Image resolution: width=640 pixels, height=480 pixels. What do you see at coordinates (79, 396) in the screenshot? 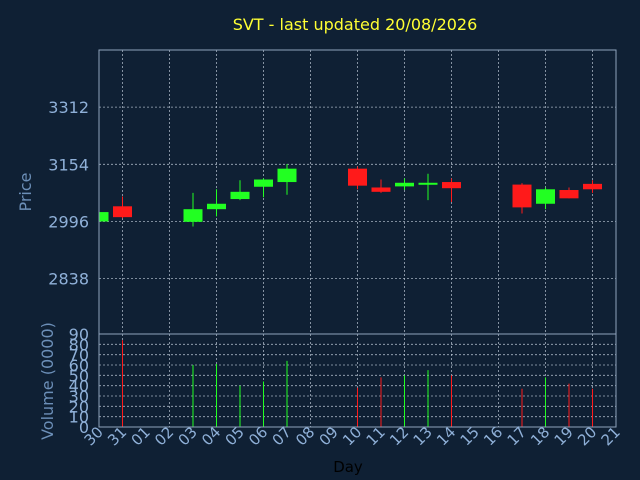
I see `volume-tick-label: 30` at bounding box center [79, 396].